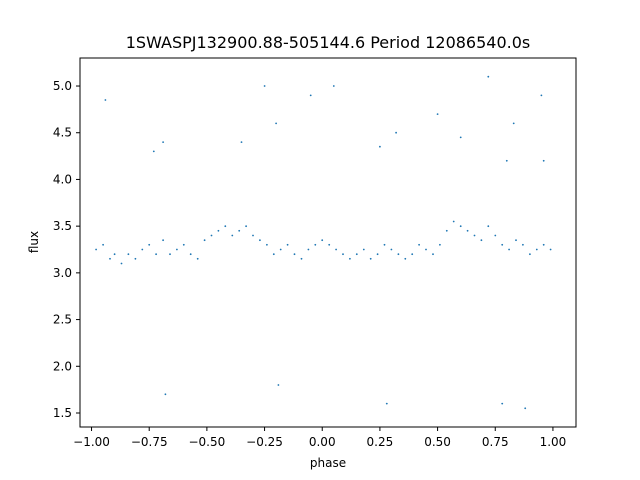 The image size is (640, 480). Describe the element at coordinates (495, 442) in the screenshot. I see `x-tick-label: 0.75` at that location.